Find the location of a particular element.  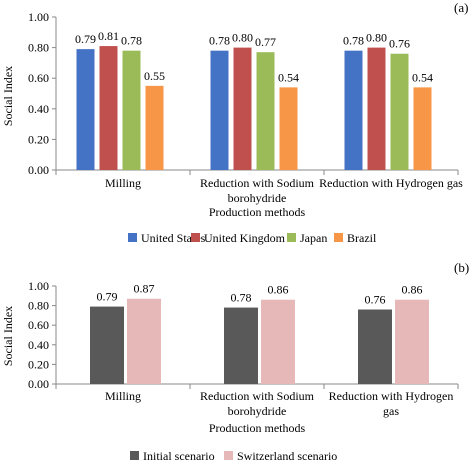

x-tick-label: gas is located at coordinates (391, 411).